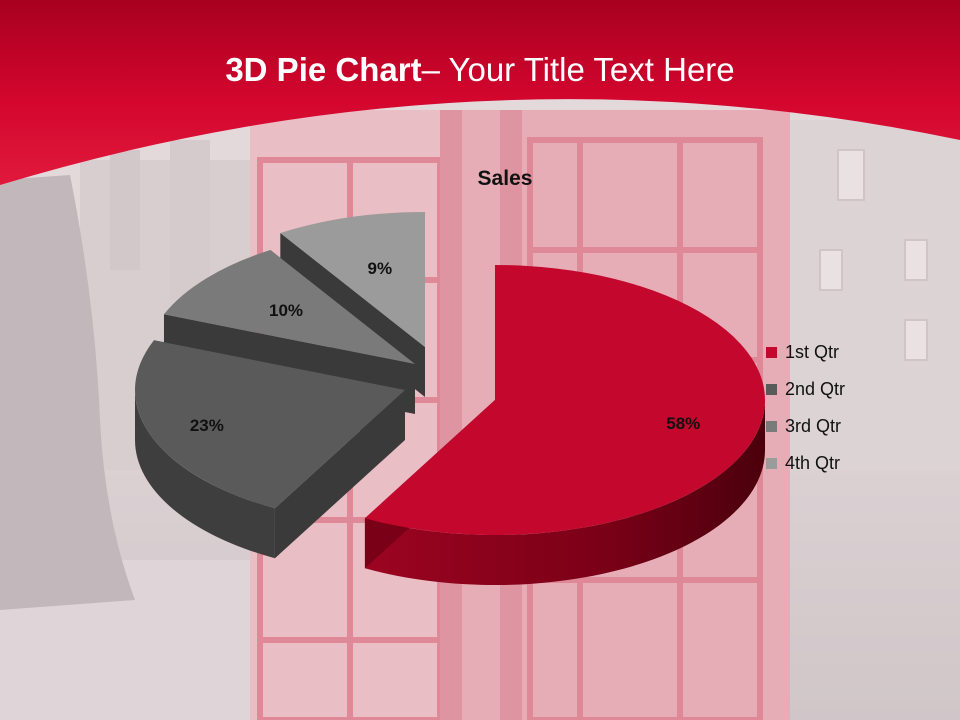 Image resolution: width=960 pixels, height=720 pixels. What do you see at coordinates (380, 269) in the screenshot?
I see `data-label-4th-qtr: 9%` at bounding box center [380, 269].